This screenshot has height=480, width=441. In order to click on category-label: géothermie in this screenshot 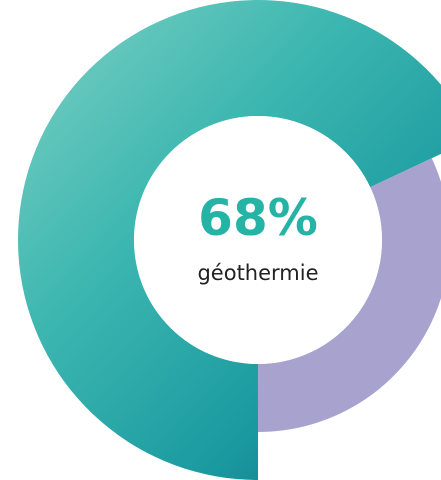, I will do `click(257, 273)`.